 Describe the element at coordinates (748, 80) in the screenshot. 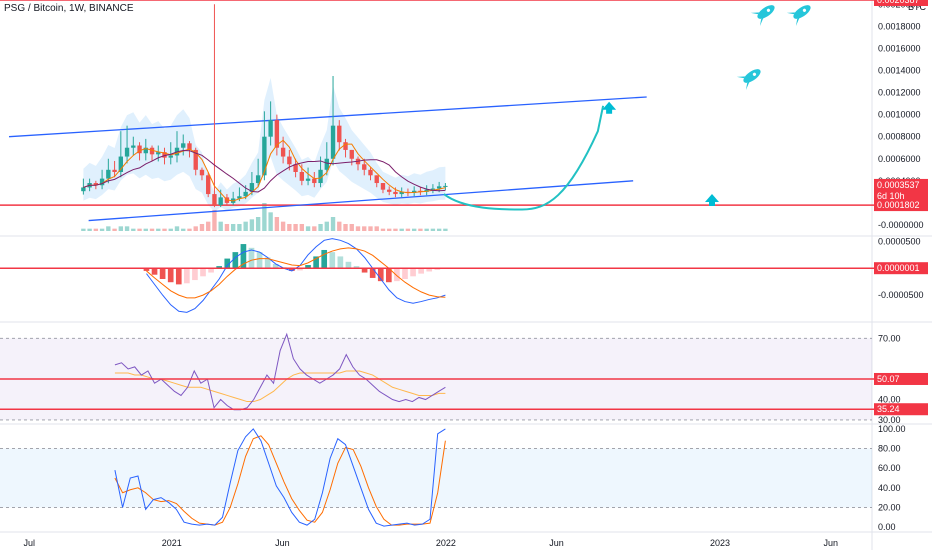

I see `rocket-icon` at that location.